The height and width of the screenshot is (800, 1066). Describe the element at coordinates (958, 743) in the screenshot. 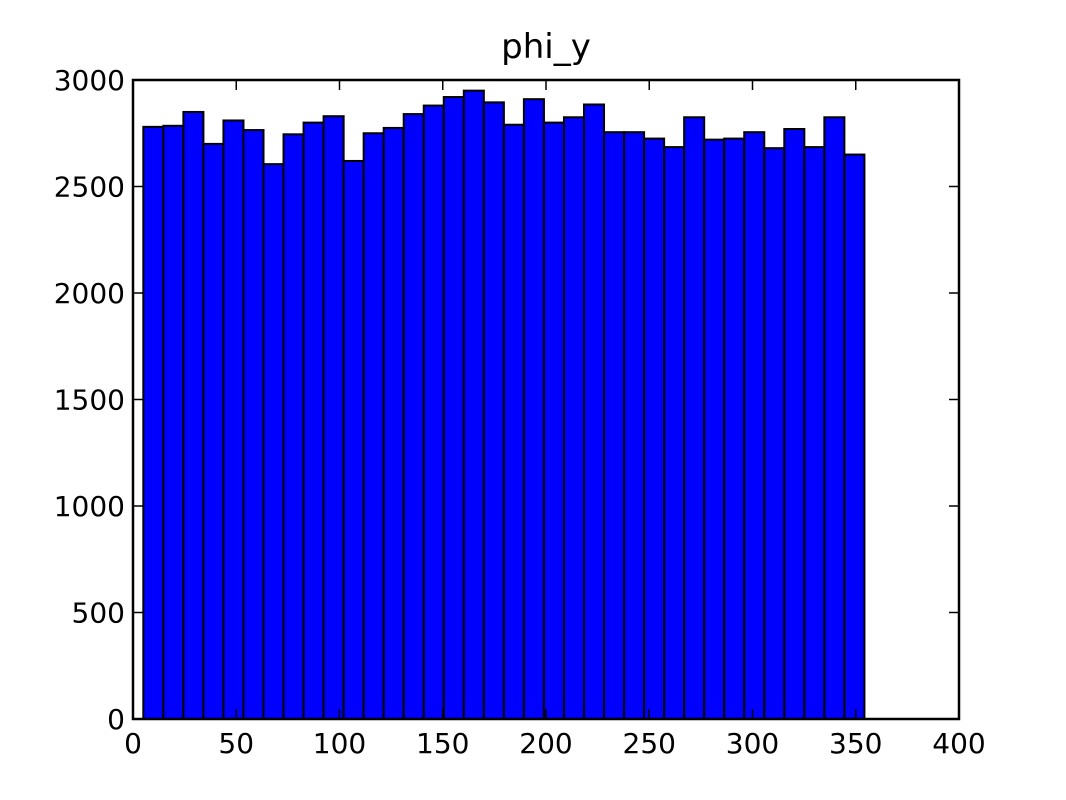

I see `x-tick-label: 400` at that location.